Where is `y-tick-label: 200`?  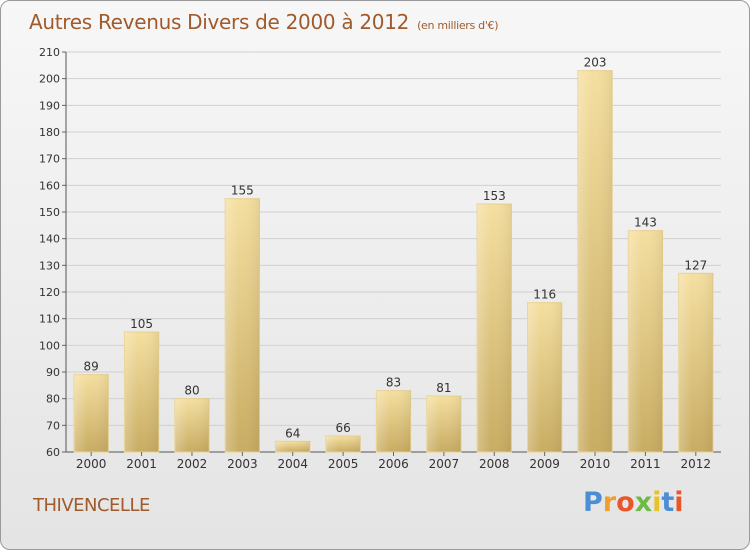
y-tick-label: 200 is located at coordinates (49, 79).